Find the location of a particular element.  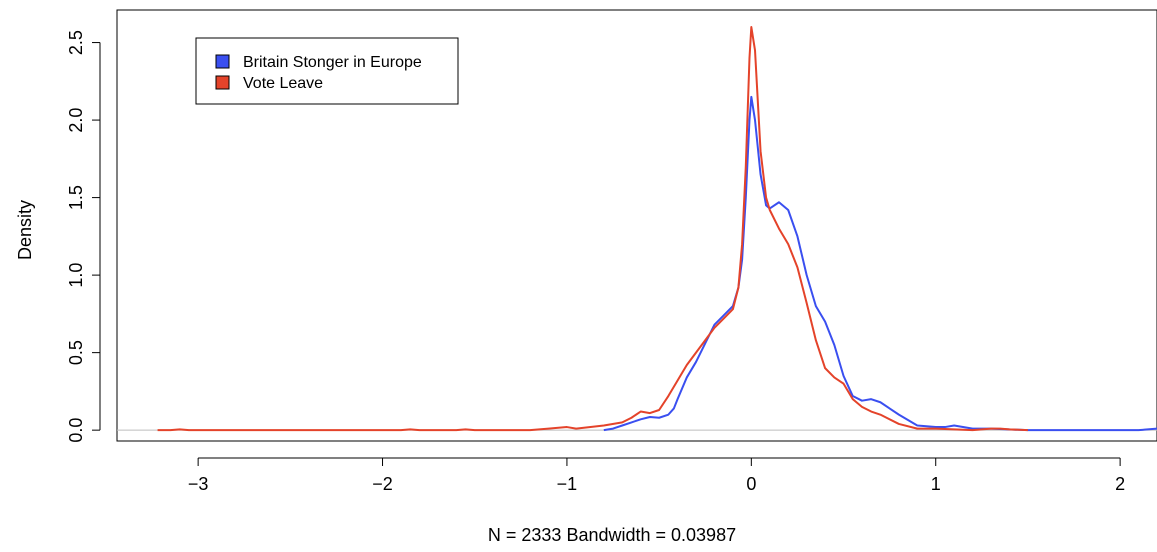

legend: Britain Stonger in Europe Vote Leave is located at coordinates (327, 71).